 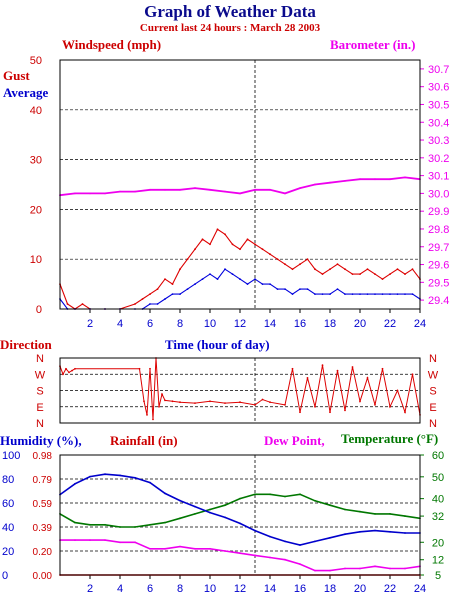 What do you see at coordinates (438, 159) in the screenshot?
I see `baro-y-tick-label: 30.2` at bounding box center [438, 159].